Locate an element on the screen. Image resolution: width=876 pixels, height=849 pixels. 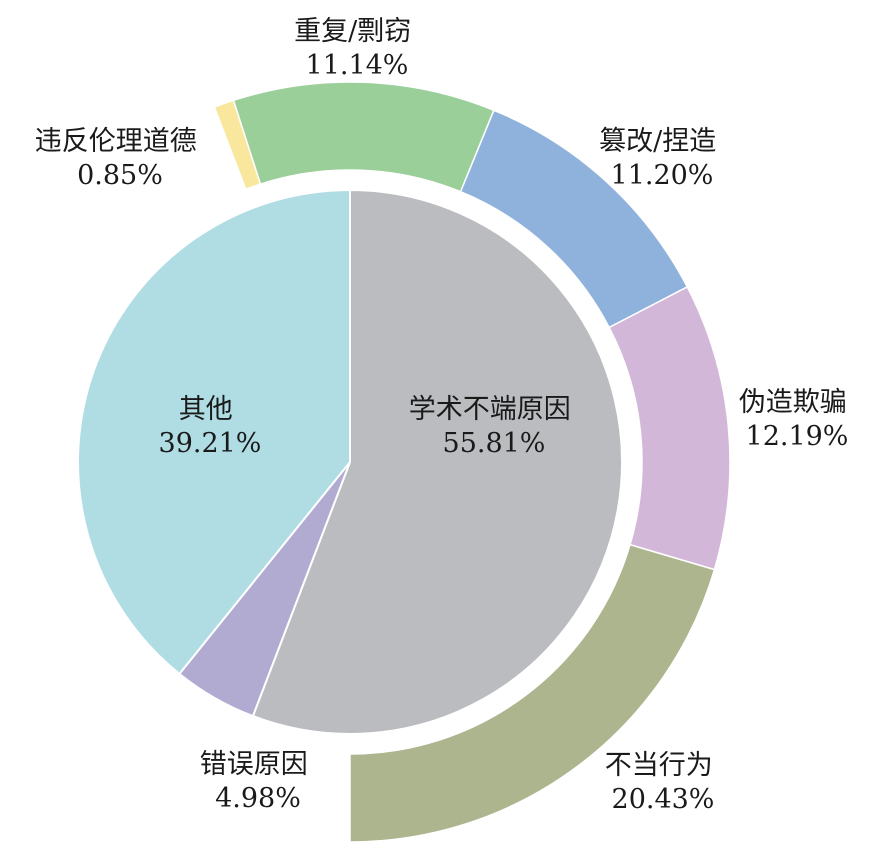
slice-label-misconduct-behavior: 不当行为 20.43% is located at coordinates (663, 782).